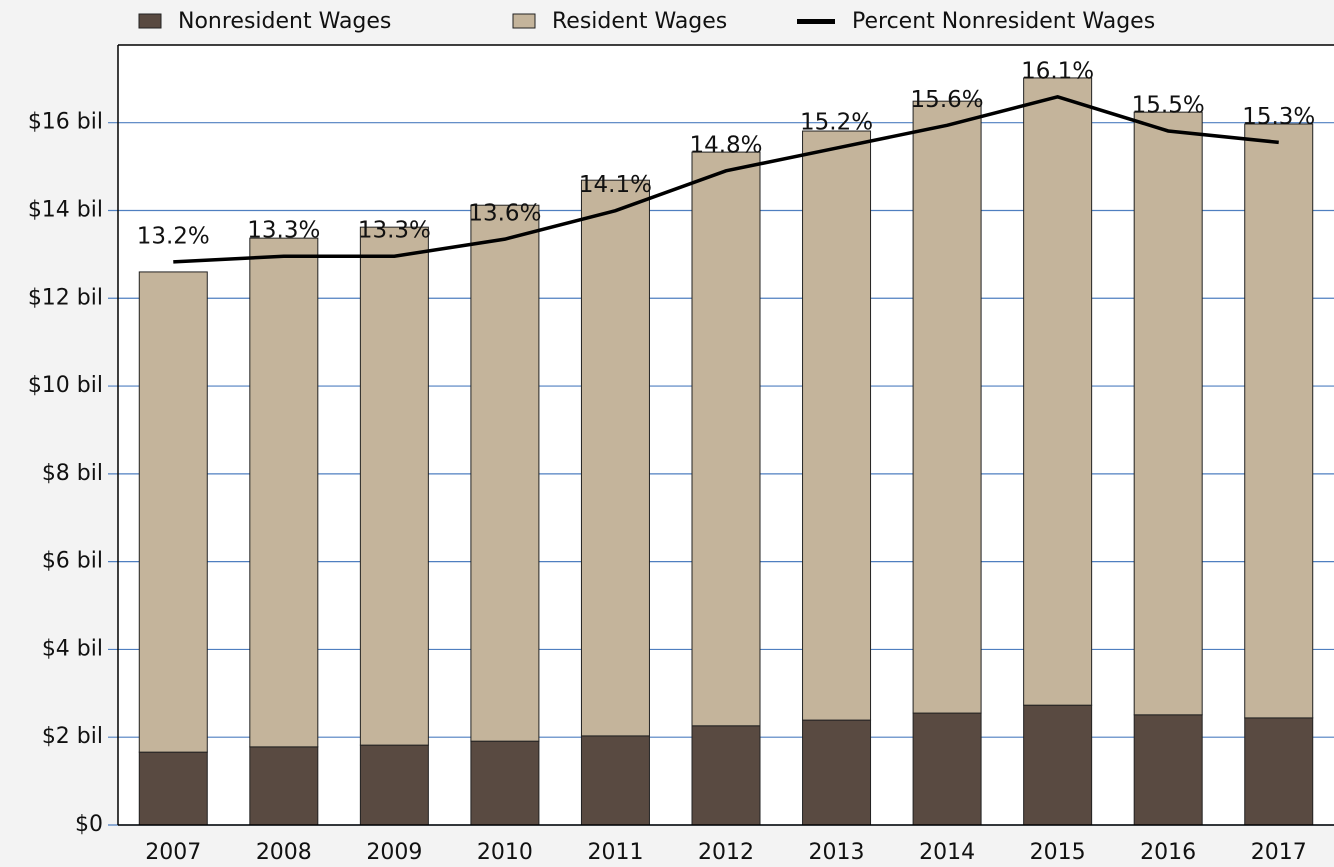 This screenshot has height=867, width=1334. Describe the element at coordinates (615, 852) in the screenshot. I see `x-tick-label: 2011` at that location.